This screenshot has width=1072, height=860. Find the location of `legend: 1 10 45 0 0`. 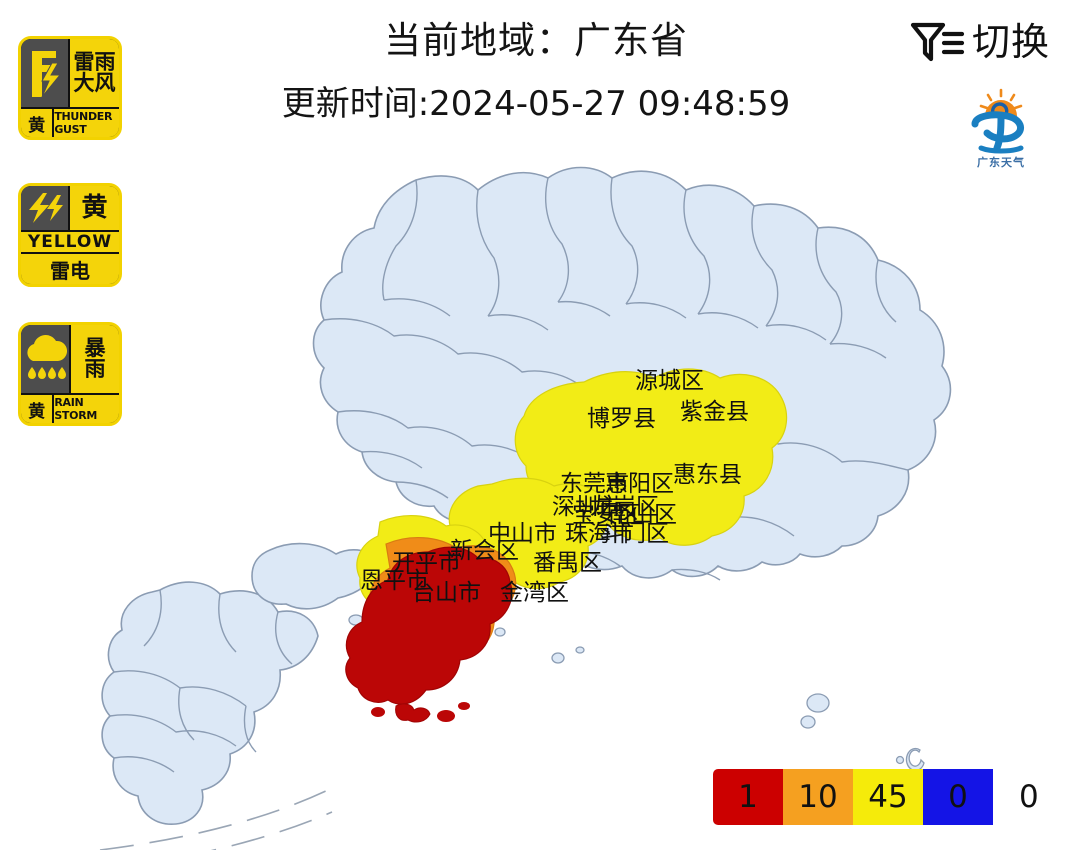

legend: 1 10 45 0 0 is located at coordinates (876, 797).